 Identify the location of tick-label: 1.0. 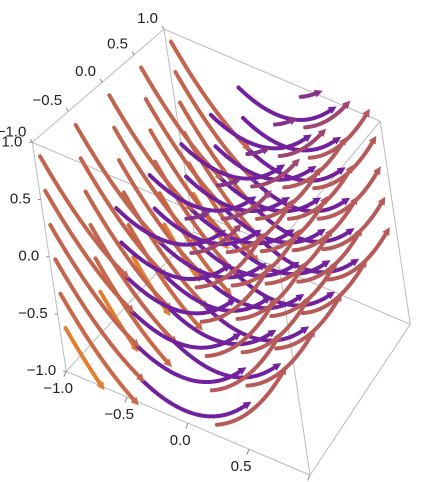
(147, 18).